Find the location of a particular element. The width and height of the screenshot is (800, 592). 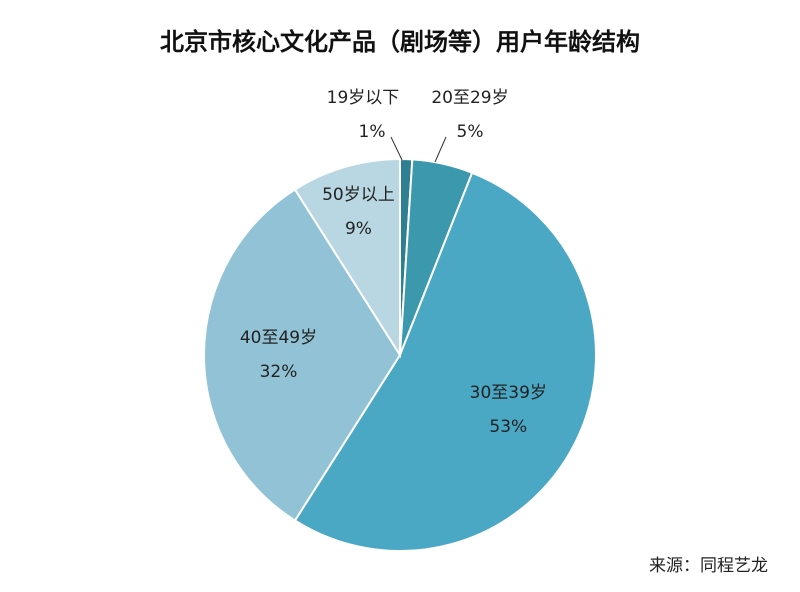

slice-label-3: 30至39岁 is located at coordinates (508, 393).